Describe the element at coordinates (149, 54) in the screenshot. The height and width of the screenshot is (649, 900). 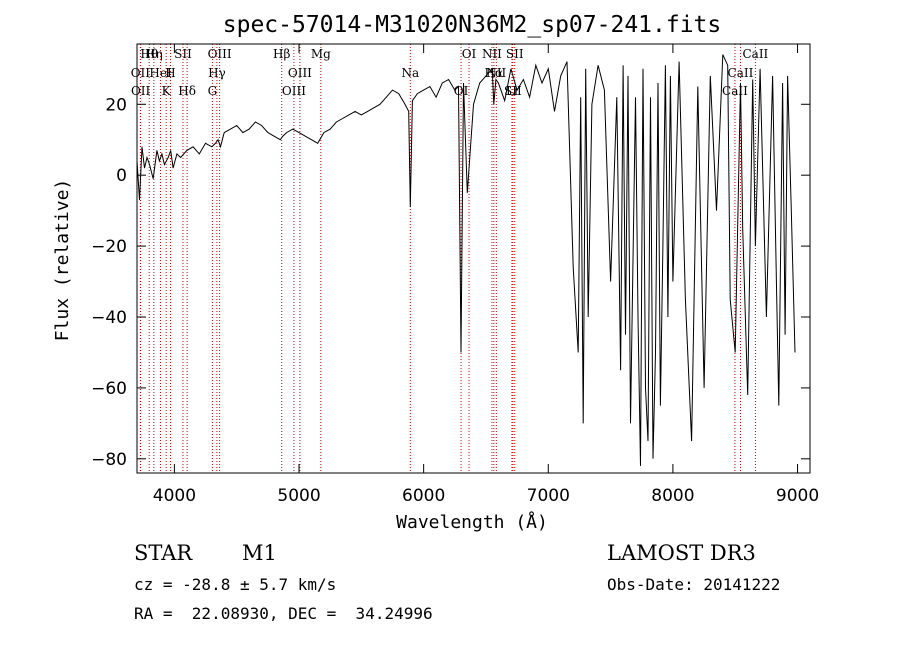
I see `line-label: Hθ` at that location.